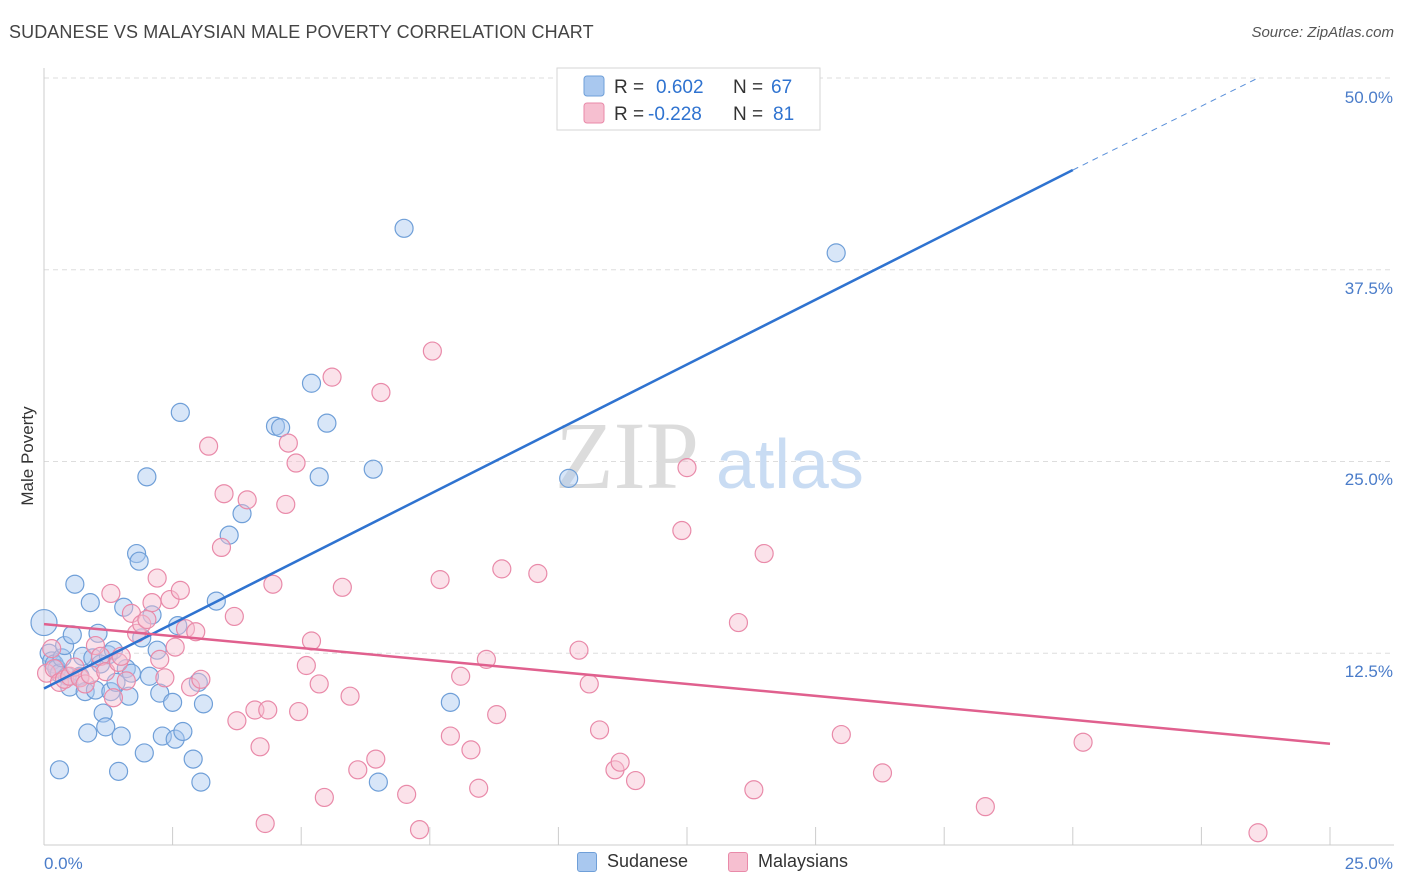 This screenshot has width=1406, height=892. What do you see at coordinates (748, 87) in the screenshot?
I see `stats-legend-n-label-sudanese: N =` at bounding box center [748, 87].